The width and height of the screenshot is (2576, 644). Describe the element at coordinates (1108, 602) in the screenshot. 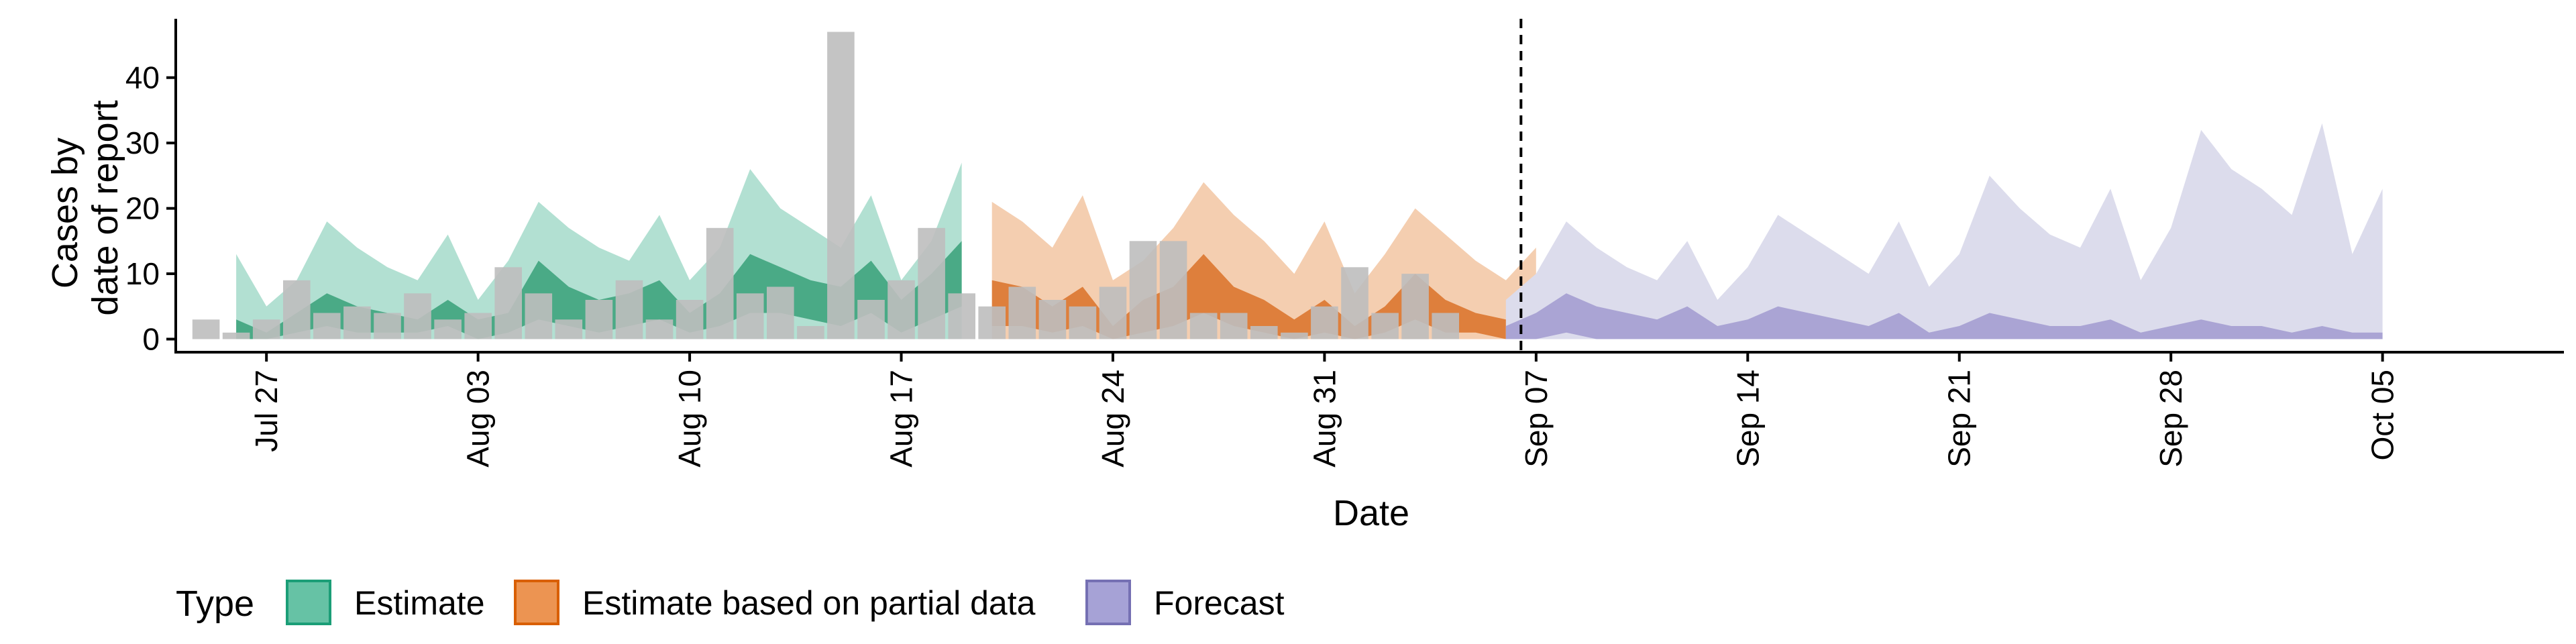

I see `legend-key-forecast` at that location.